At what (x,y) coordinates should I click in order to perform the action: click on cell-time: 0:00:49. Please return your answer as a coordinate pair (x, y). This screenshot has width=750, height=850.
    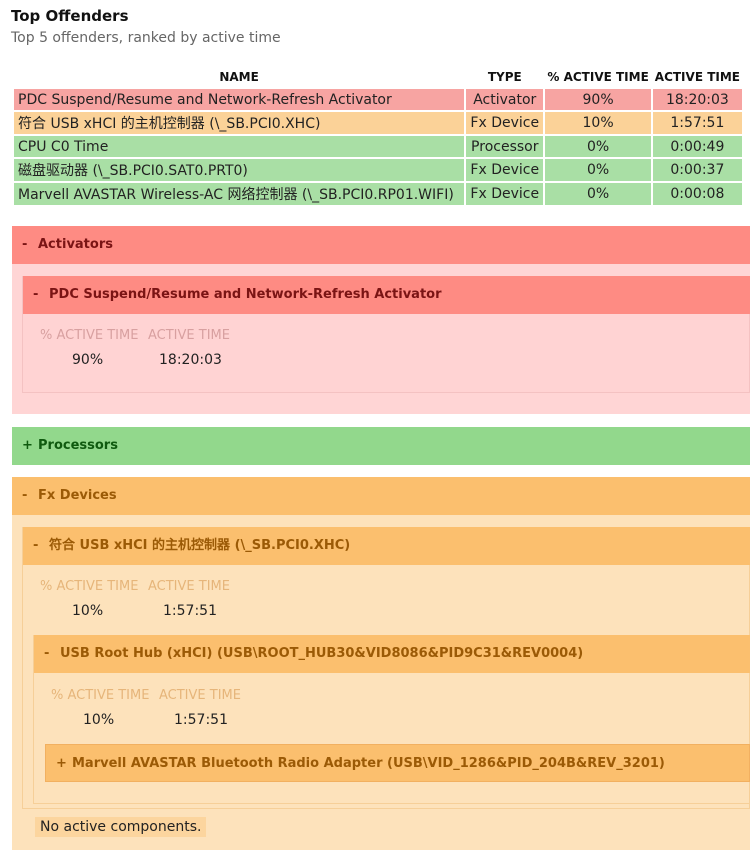
    Looking at the image, I should click on (697, 146).